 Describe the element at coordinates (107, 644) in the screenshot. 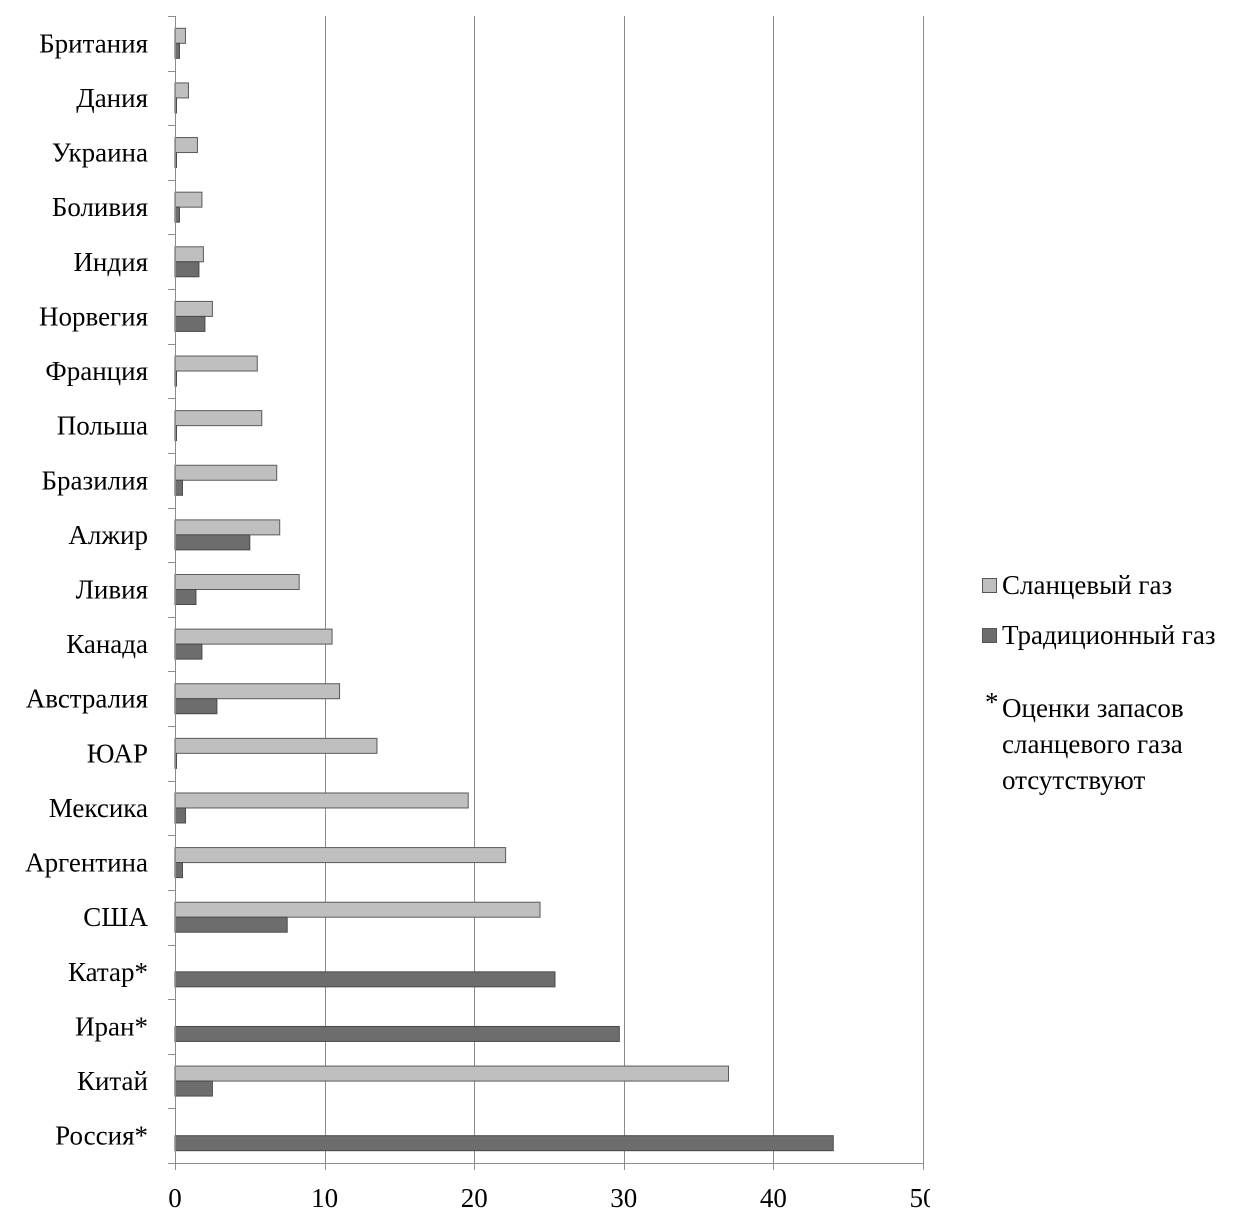

I see `category-label: Канада` at that location.